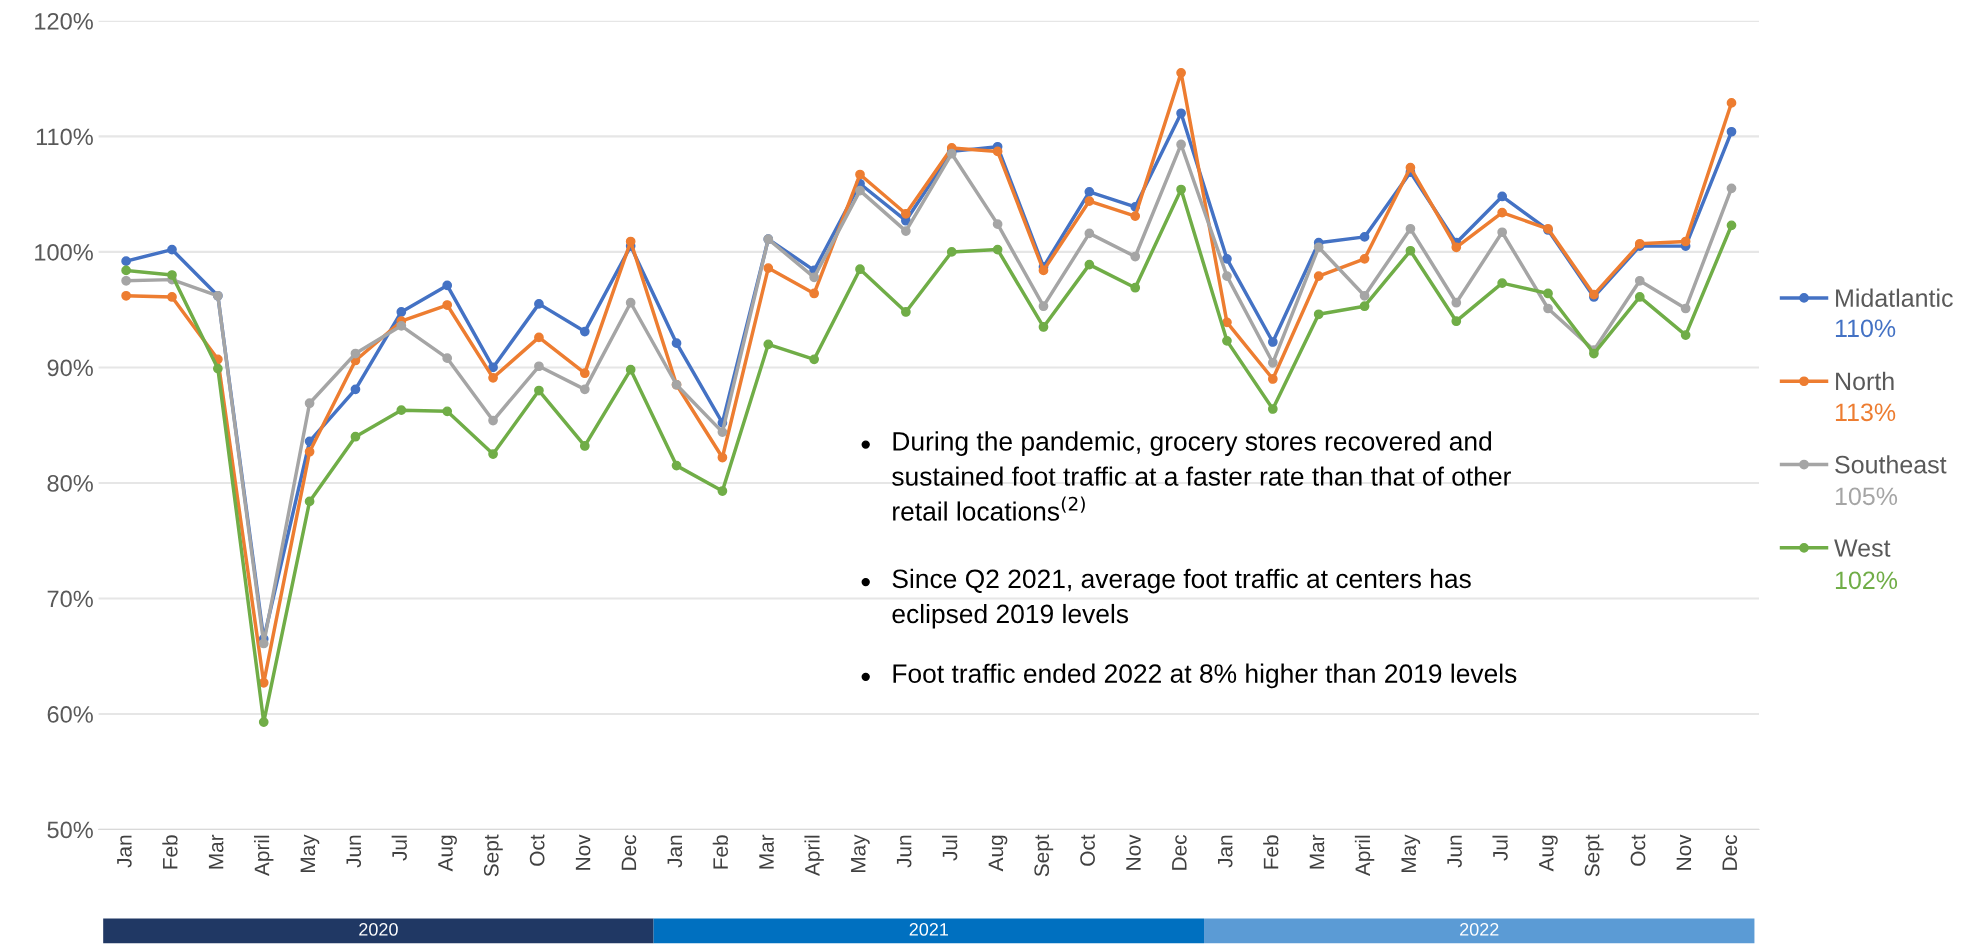  I want to click on text: 113%, so click(1865, 412).